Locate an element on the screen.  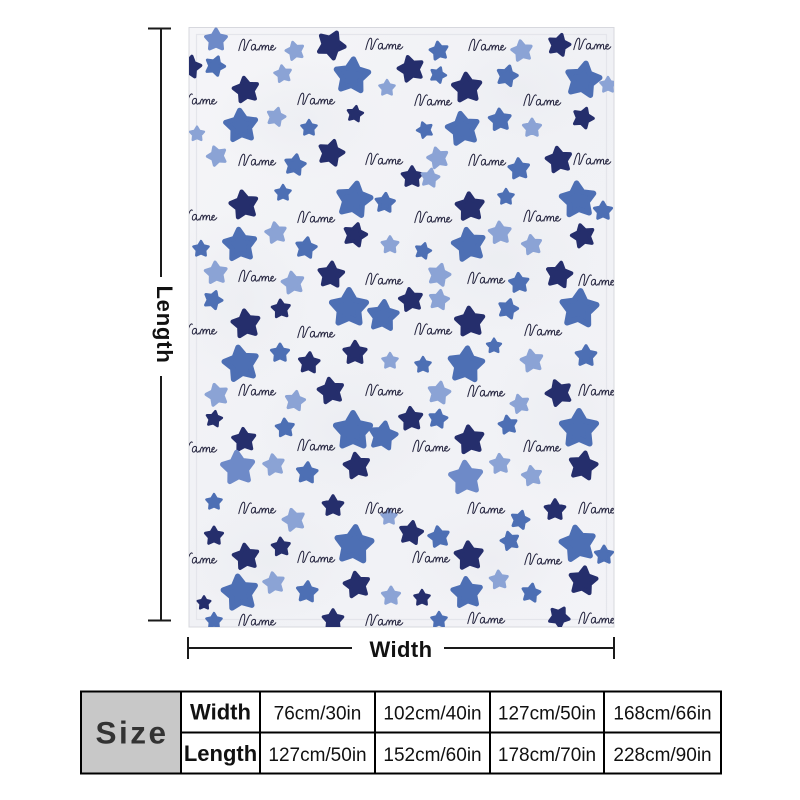
svg-text: 152cm/60in is located at coordinates (432, 755).